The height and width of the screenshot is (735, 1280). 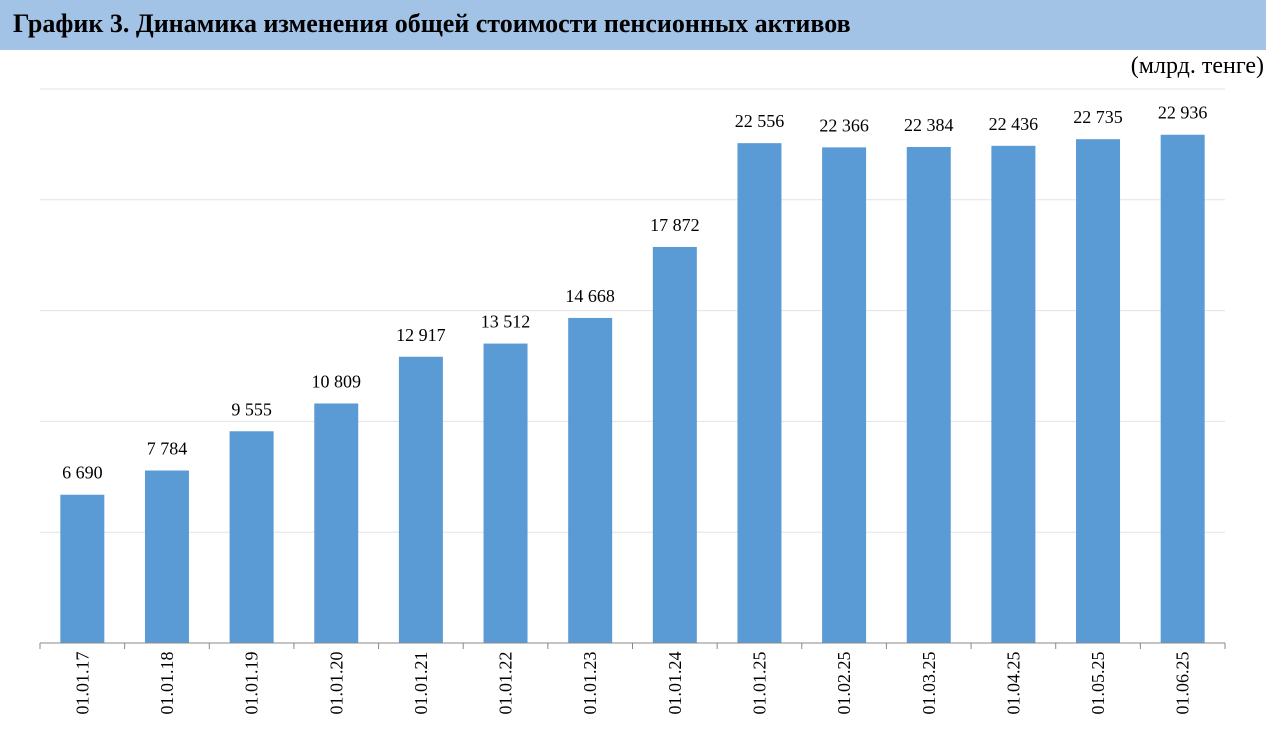 What do you see at coordinates (1013, 394) in the screenshot?
I see `bar-01.04.25` at bounding box center [1013, 394].